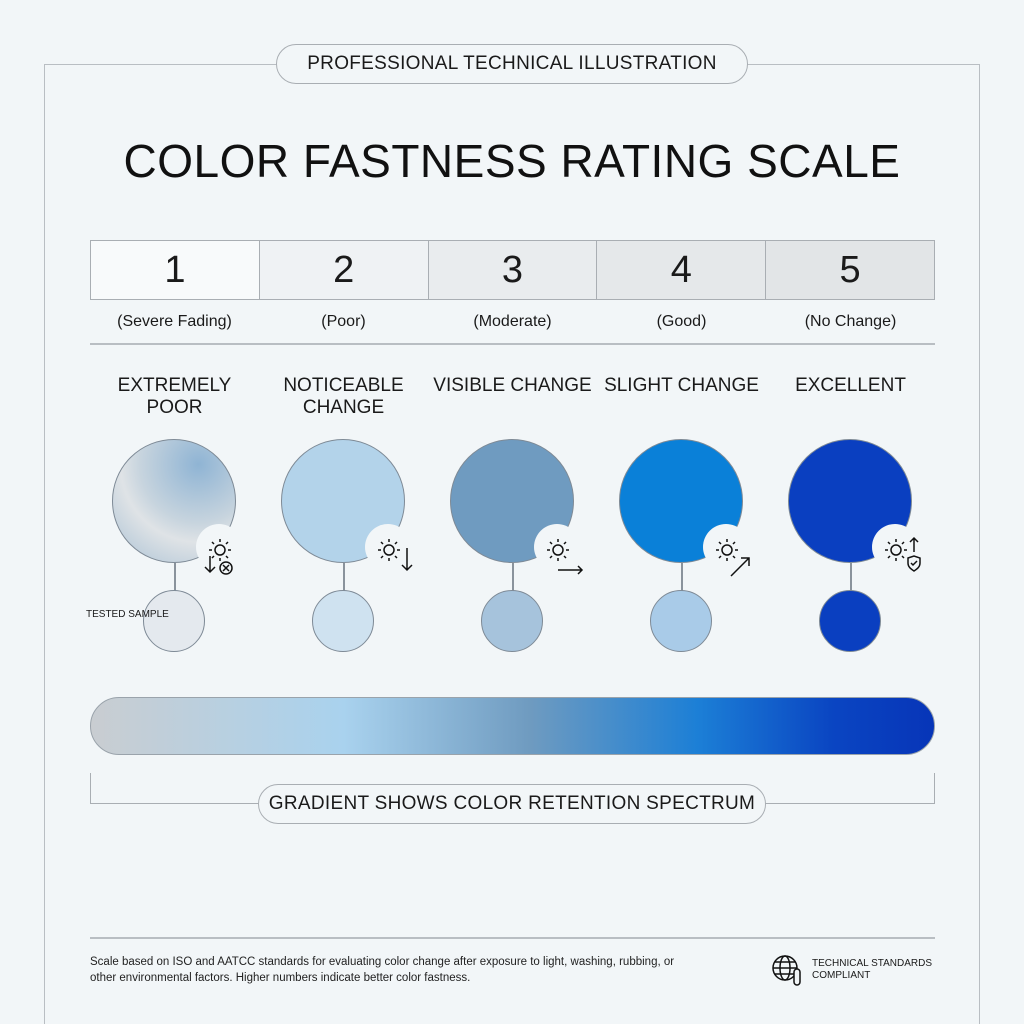 Image resolution: width=1024 pixels, height=1024 pixels. I want to click on divider, so click(512, 344).